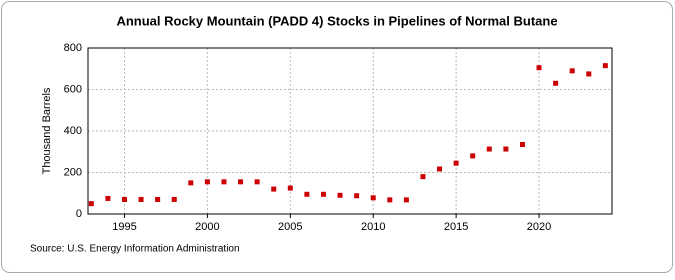 The width and height of the screenshot is (675, 280). What do you see at coordinates (124, 227) in the screenshot?
I see `x-tick-label: 1995` at bounding box center [124, 227].